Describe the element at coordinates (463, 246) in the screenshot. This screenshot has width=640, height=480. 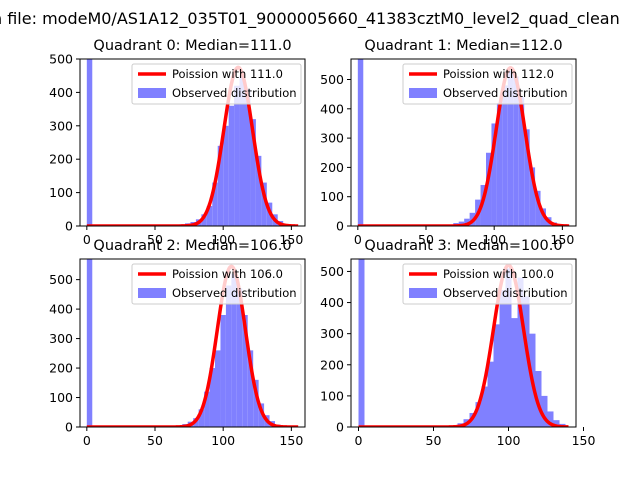
I see `subplot-title: Quadrant 3: Median=100.0` at that location.